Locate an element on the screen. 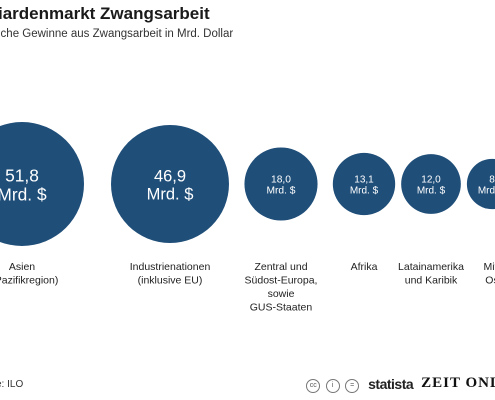 This screenshot has width=495, height=400. category-label-3-0: Afrika is located at coordinates (364, 267).